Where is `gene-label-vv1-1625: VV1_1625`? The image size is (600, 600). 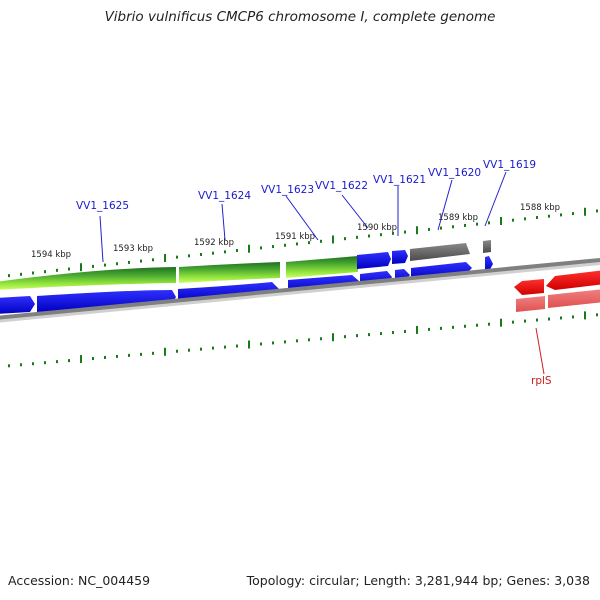 gene-label-vv1-1625: VV1_1625 is located at coordinates (102, 206).